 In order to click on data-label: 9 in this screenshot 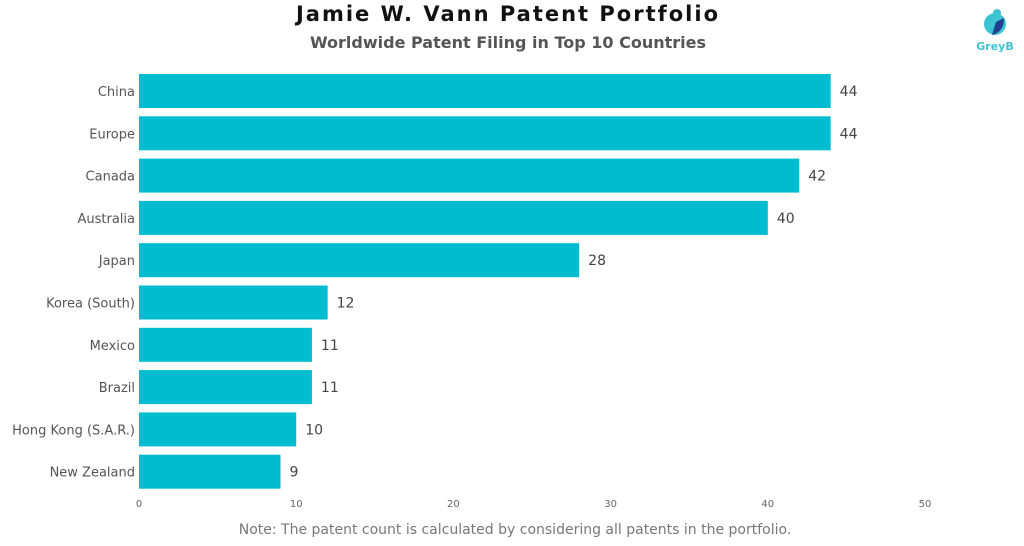, I will do `click(293, 473)`.